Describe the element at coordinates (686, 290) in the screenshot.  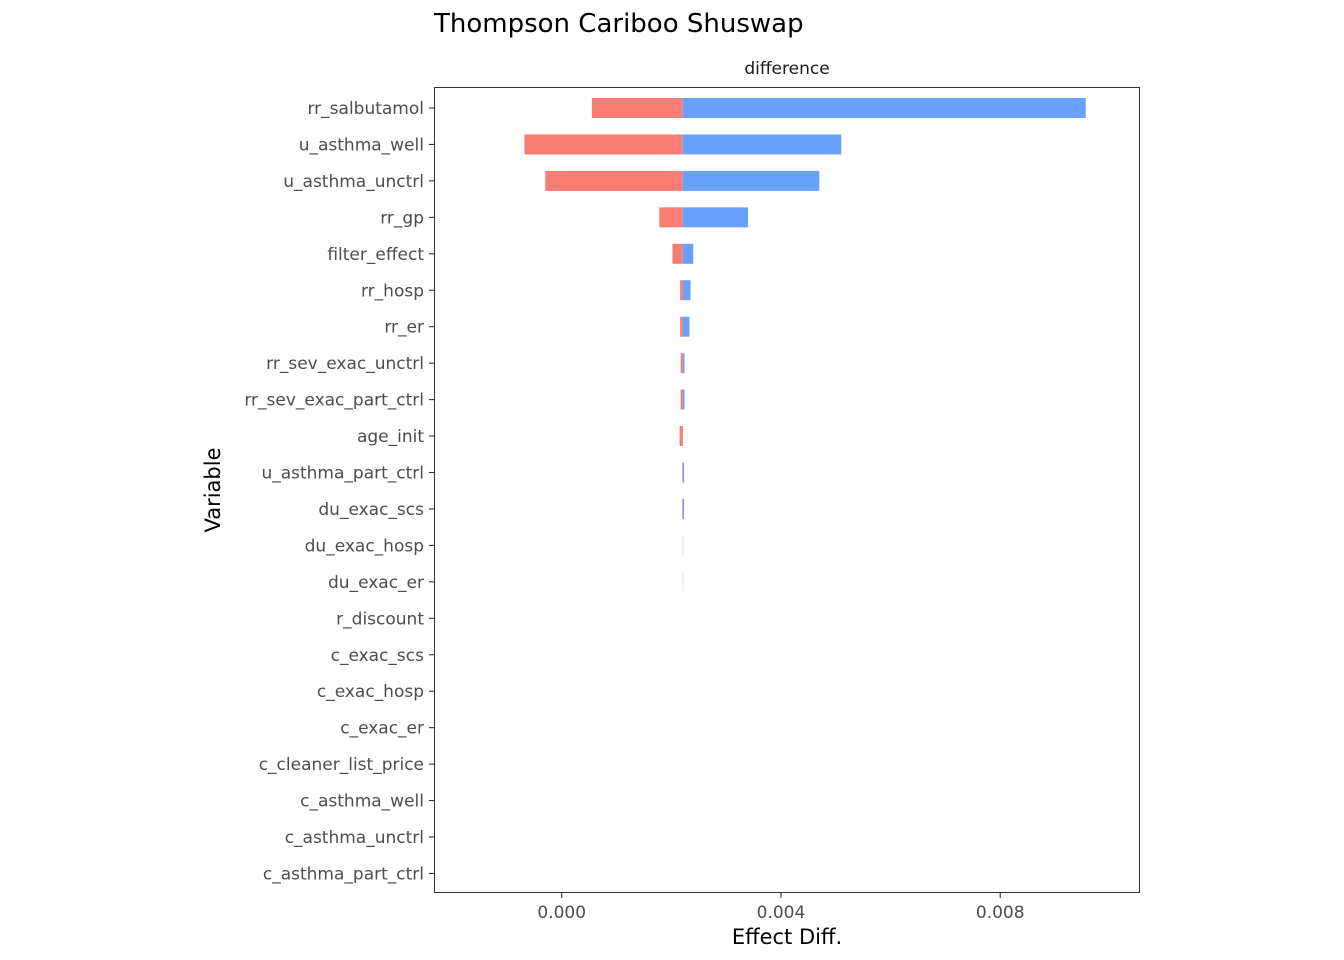
I see `bar-high-rr_hosp` at that location.